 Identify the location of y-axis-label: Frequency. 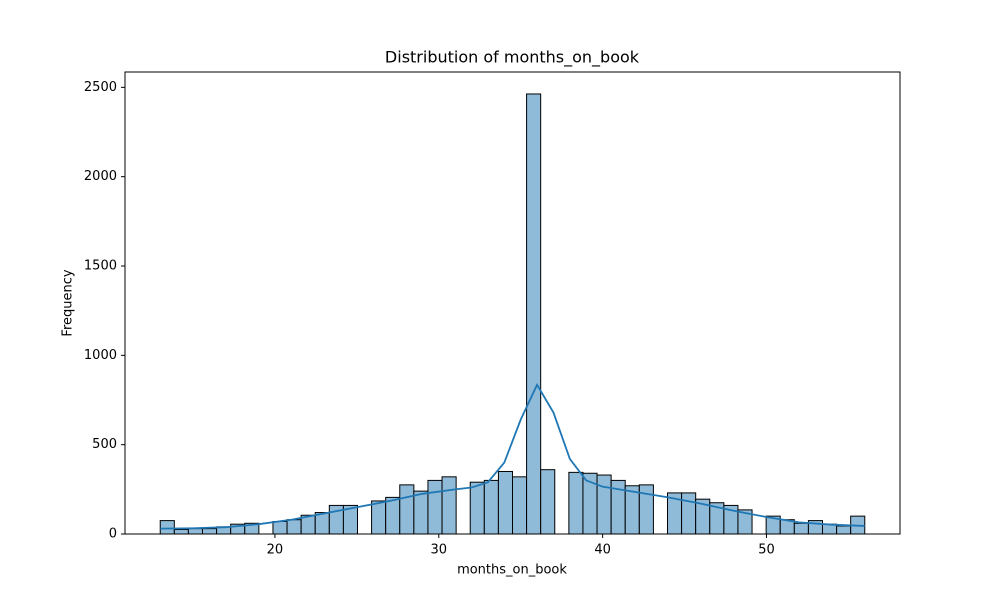
(68, 302).